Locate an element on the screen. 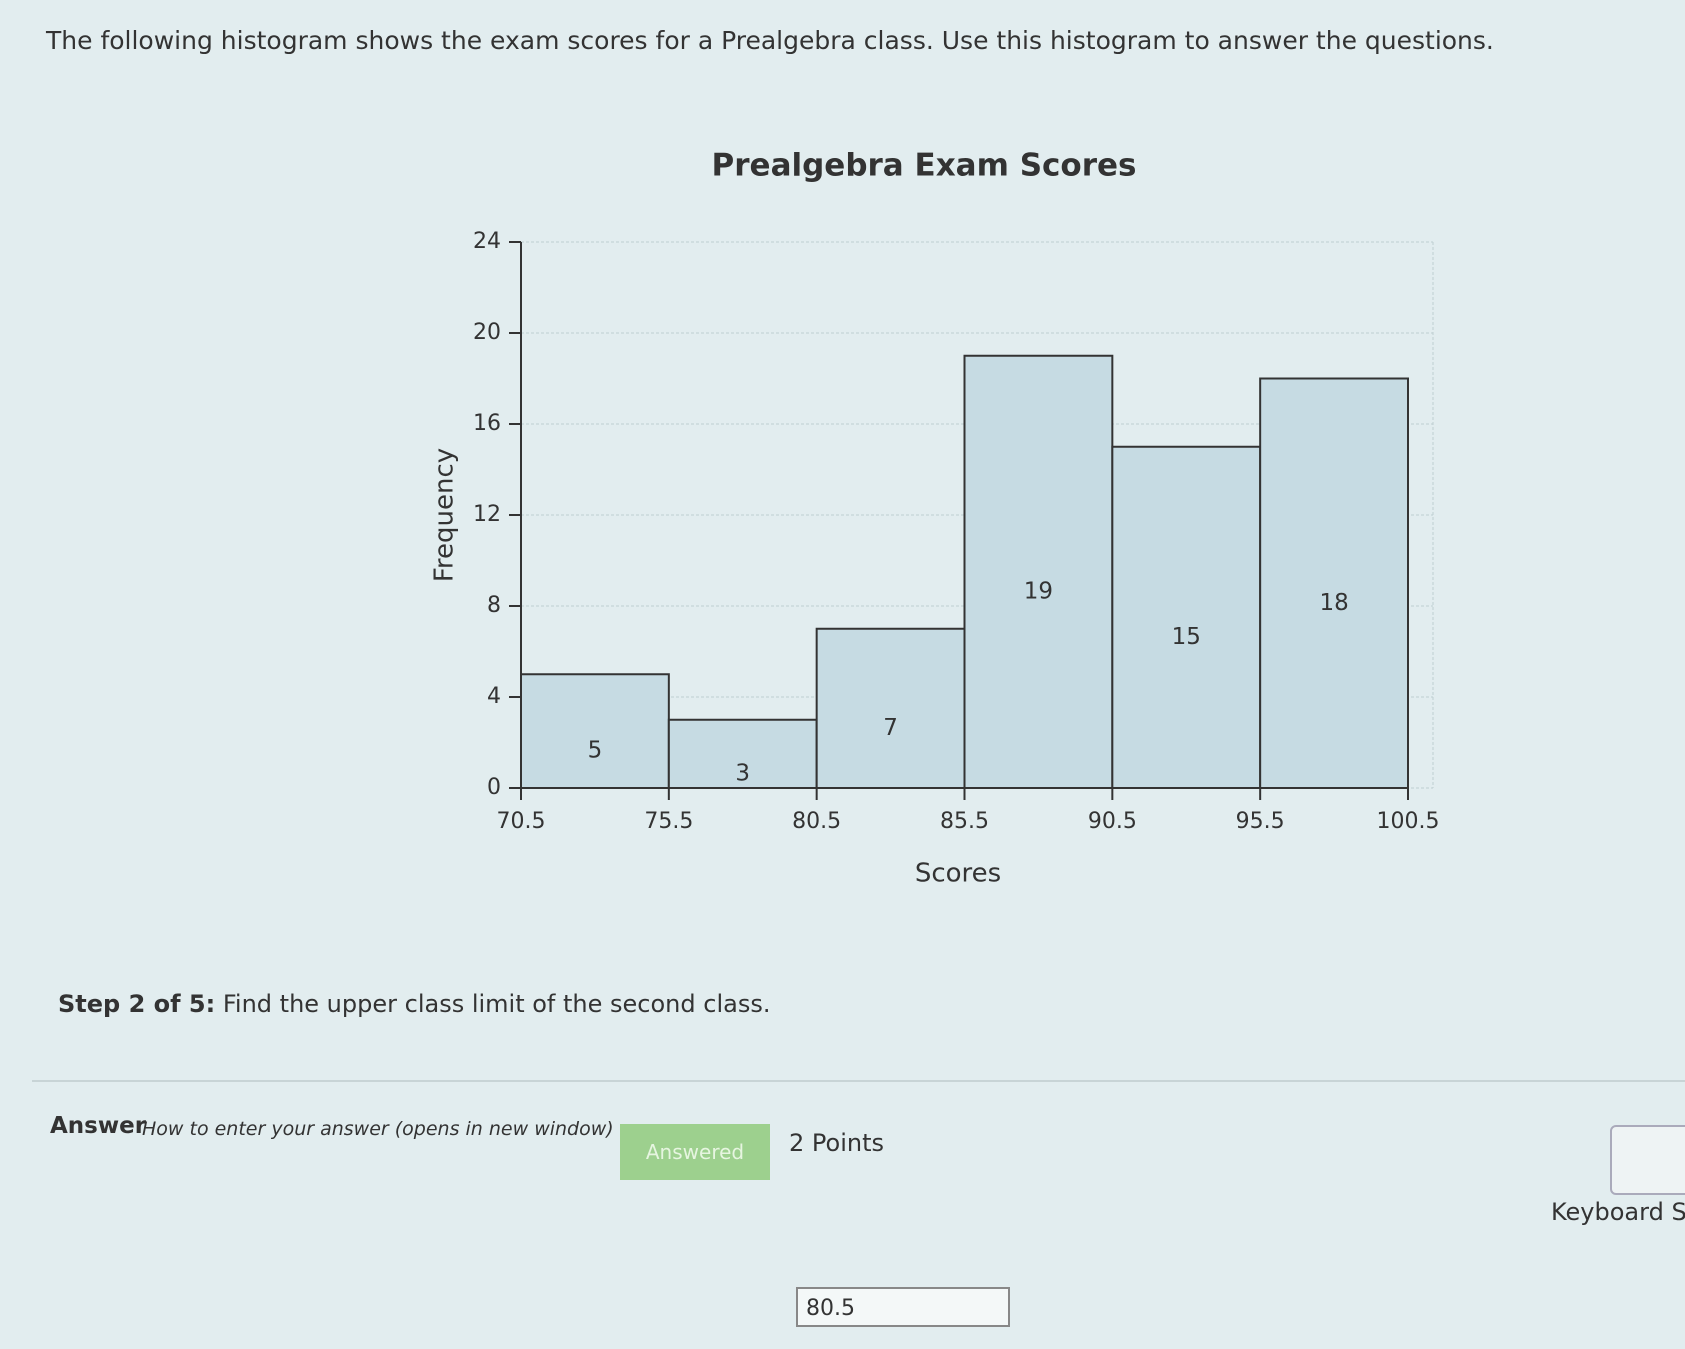  points: 2 Points is located at coordinates (836, 1143).